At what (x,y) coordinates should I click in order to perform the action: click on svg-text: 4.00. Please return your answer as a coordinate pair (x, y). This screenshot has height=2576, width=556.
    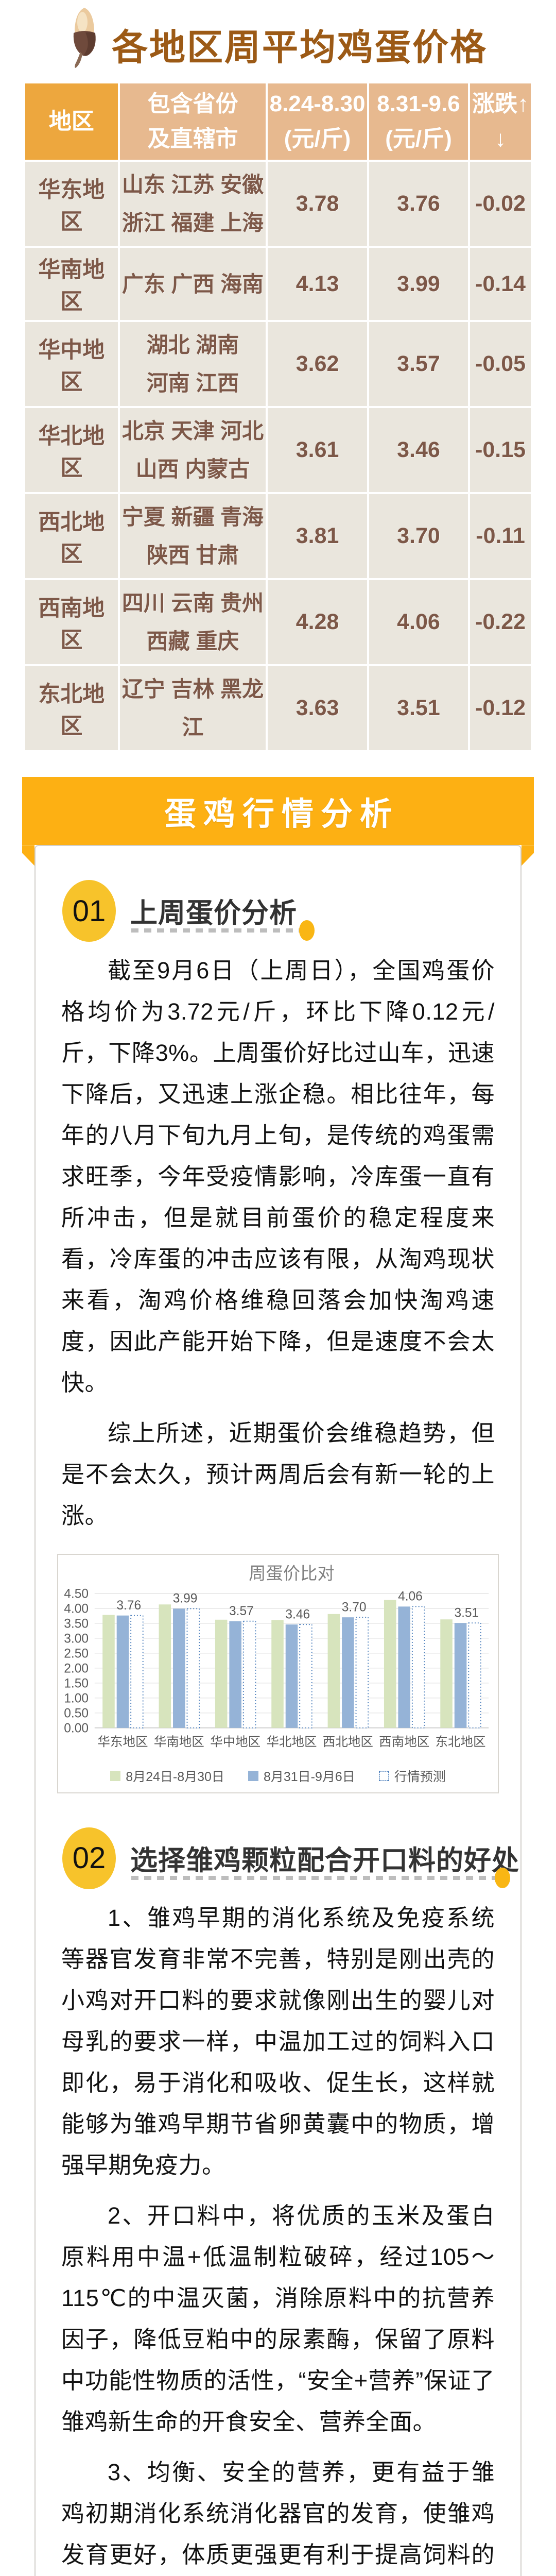
    Looking at the image, I should click on (76, 1609).